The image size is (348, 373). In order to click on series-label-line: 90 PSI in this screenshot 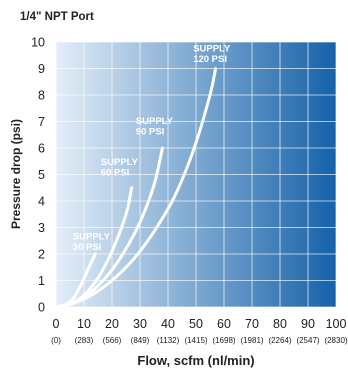, I will do `click(150, 132)`.